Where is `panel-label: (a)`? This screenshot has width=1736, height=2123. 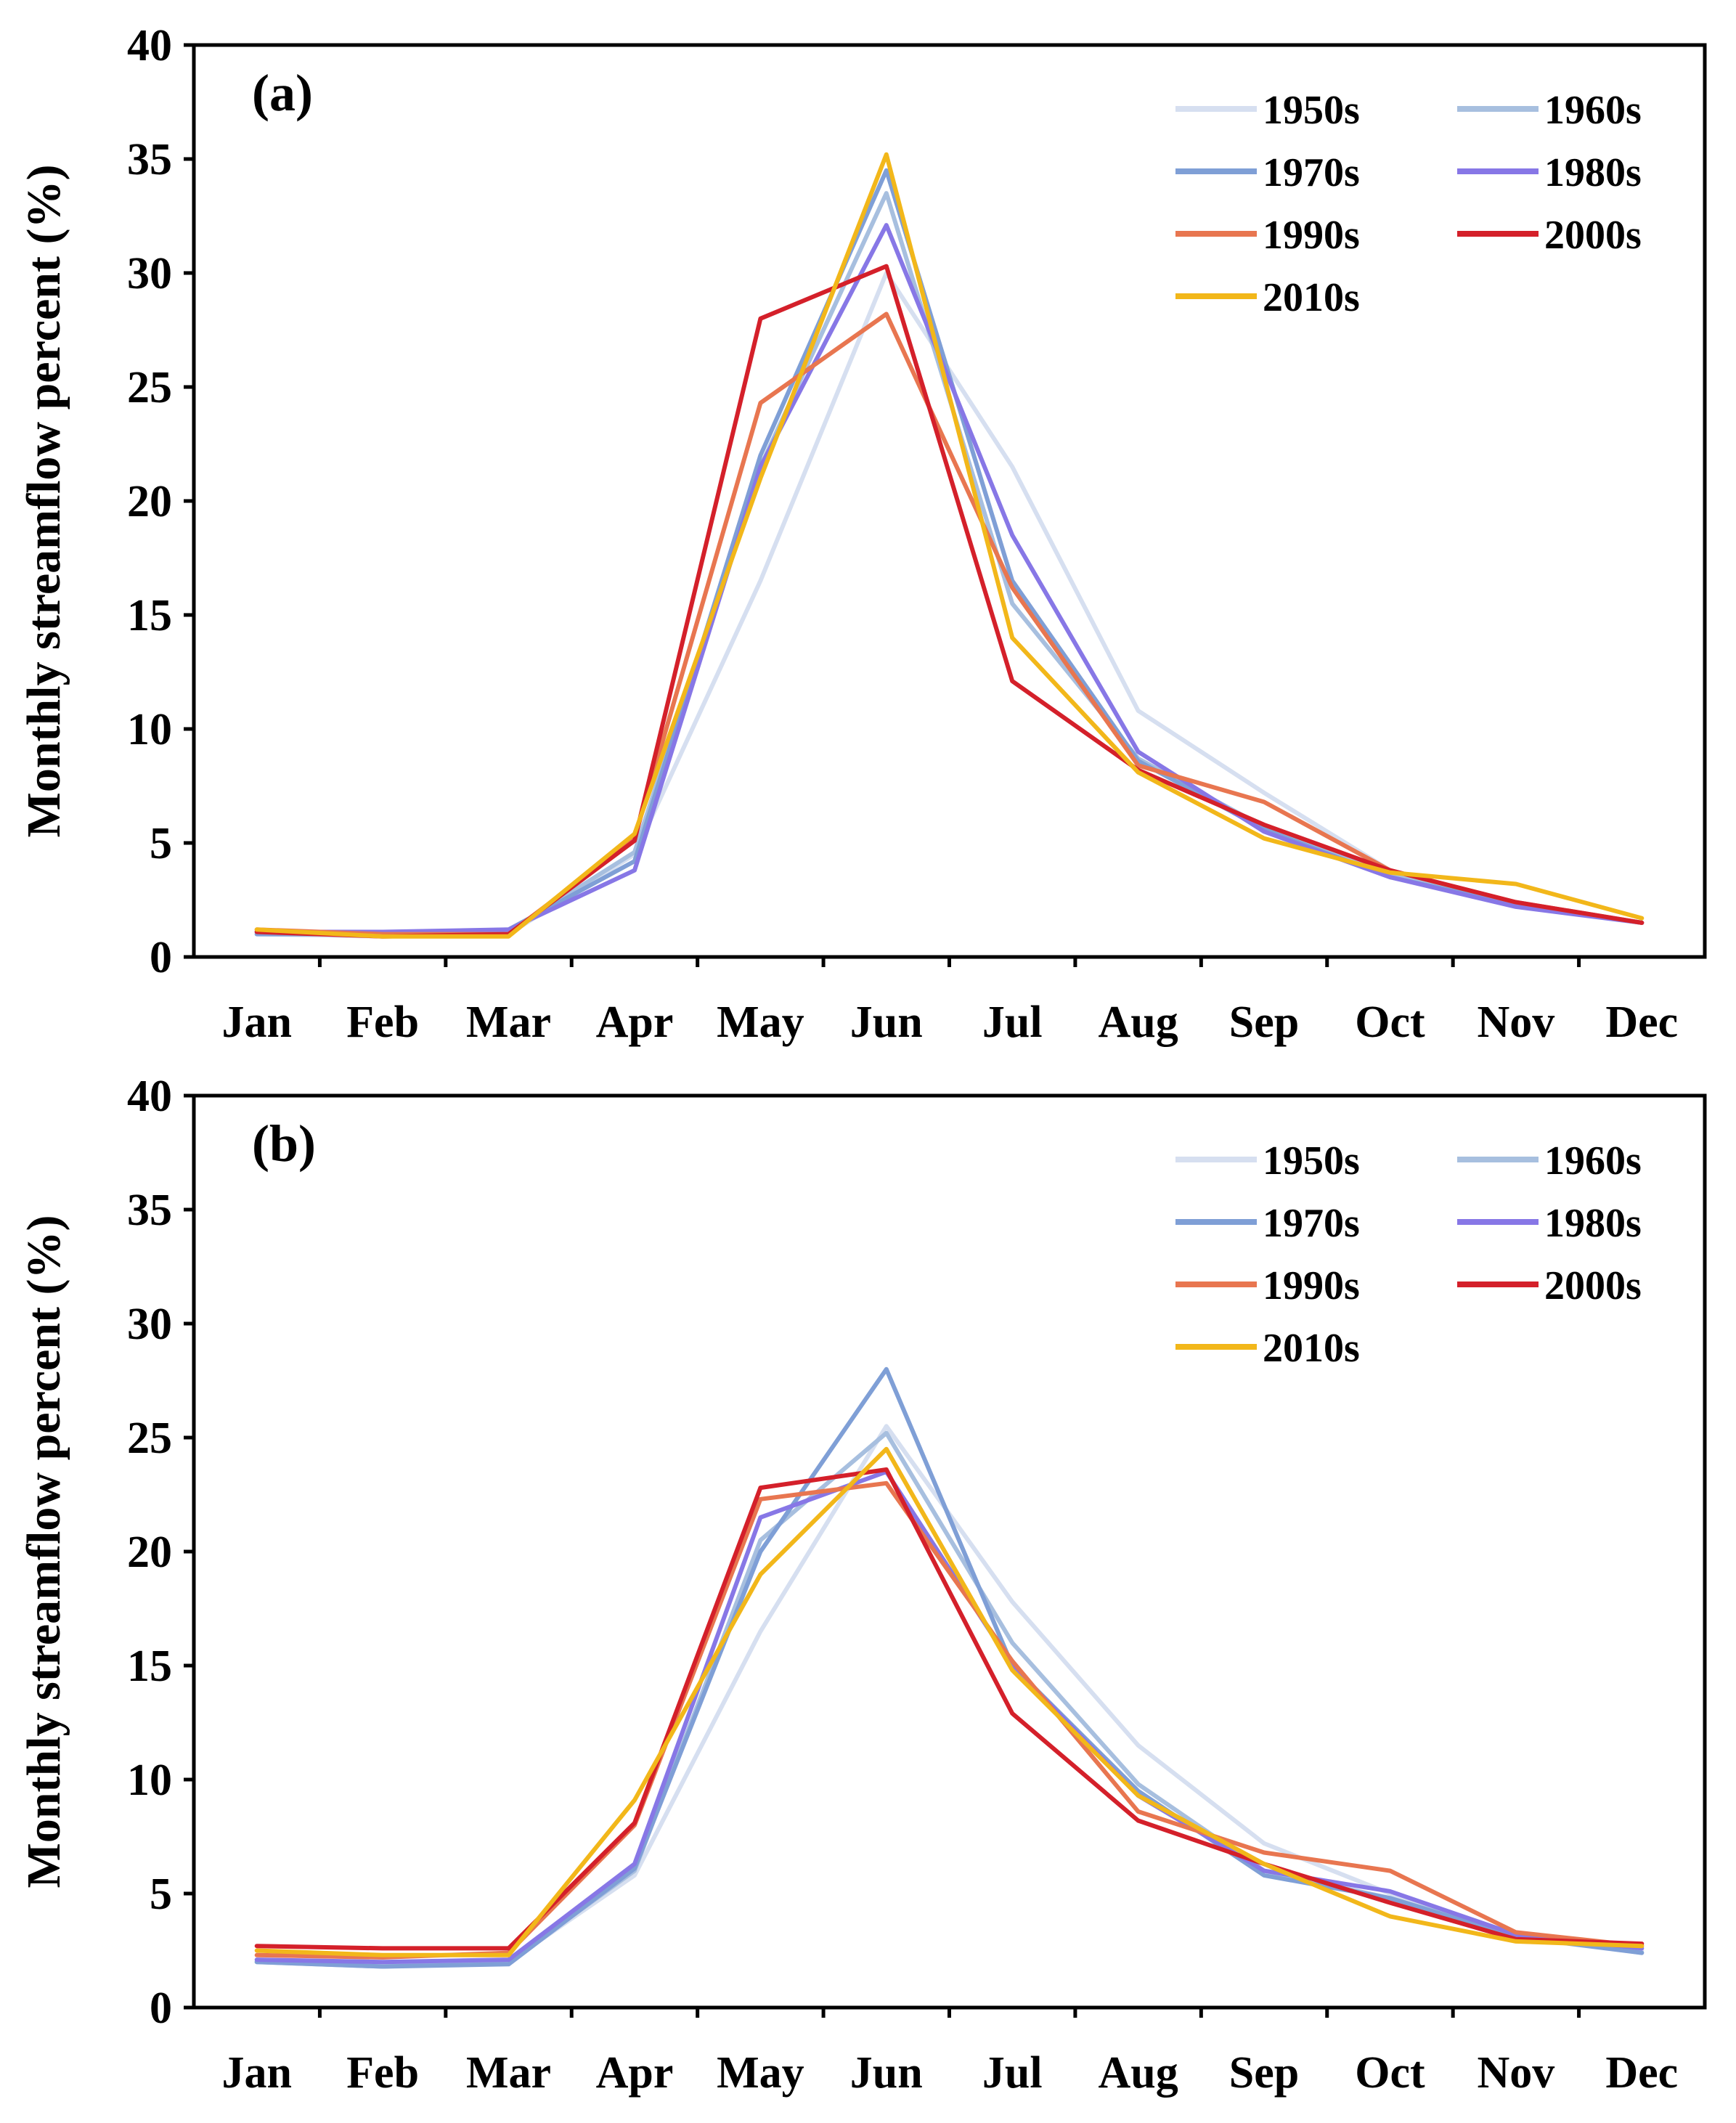
panel-label: (a) is located at coordinates (282, 93).